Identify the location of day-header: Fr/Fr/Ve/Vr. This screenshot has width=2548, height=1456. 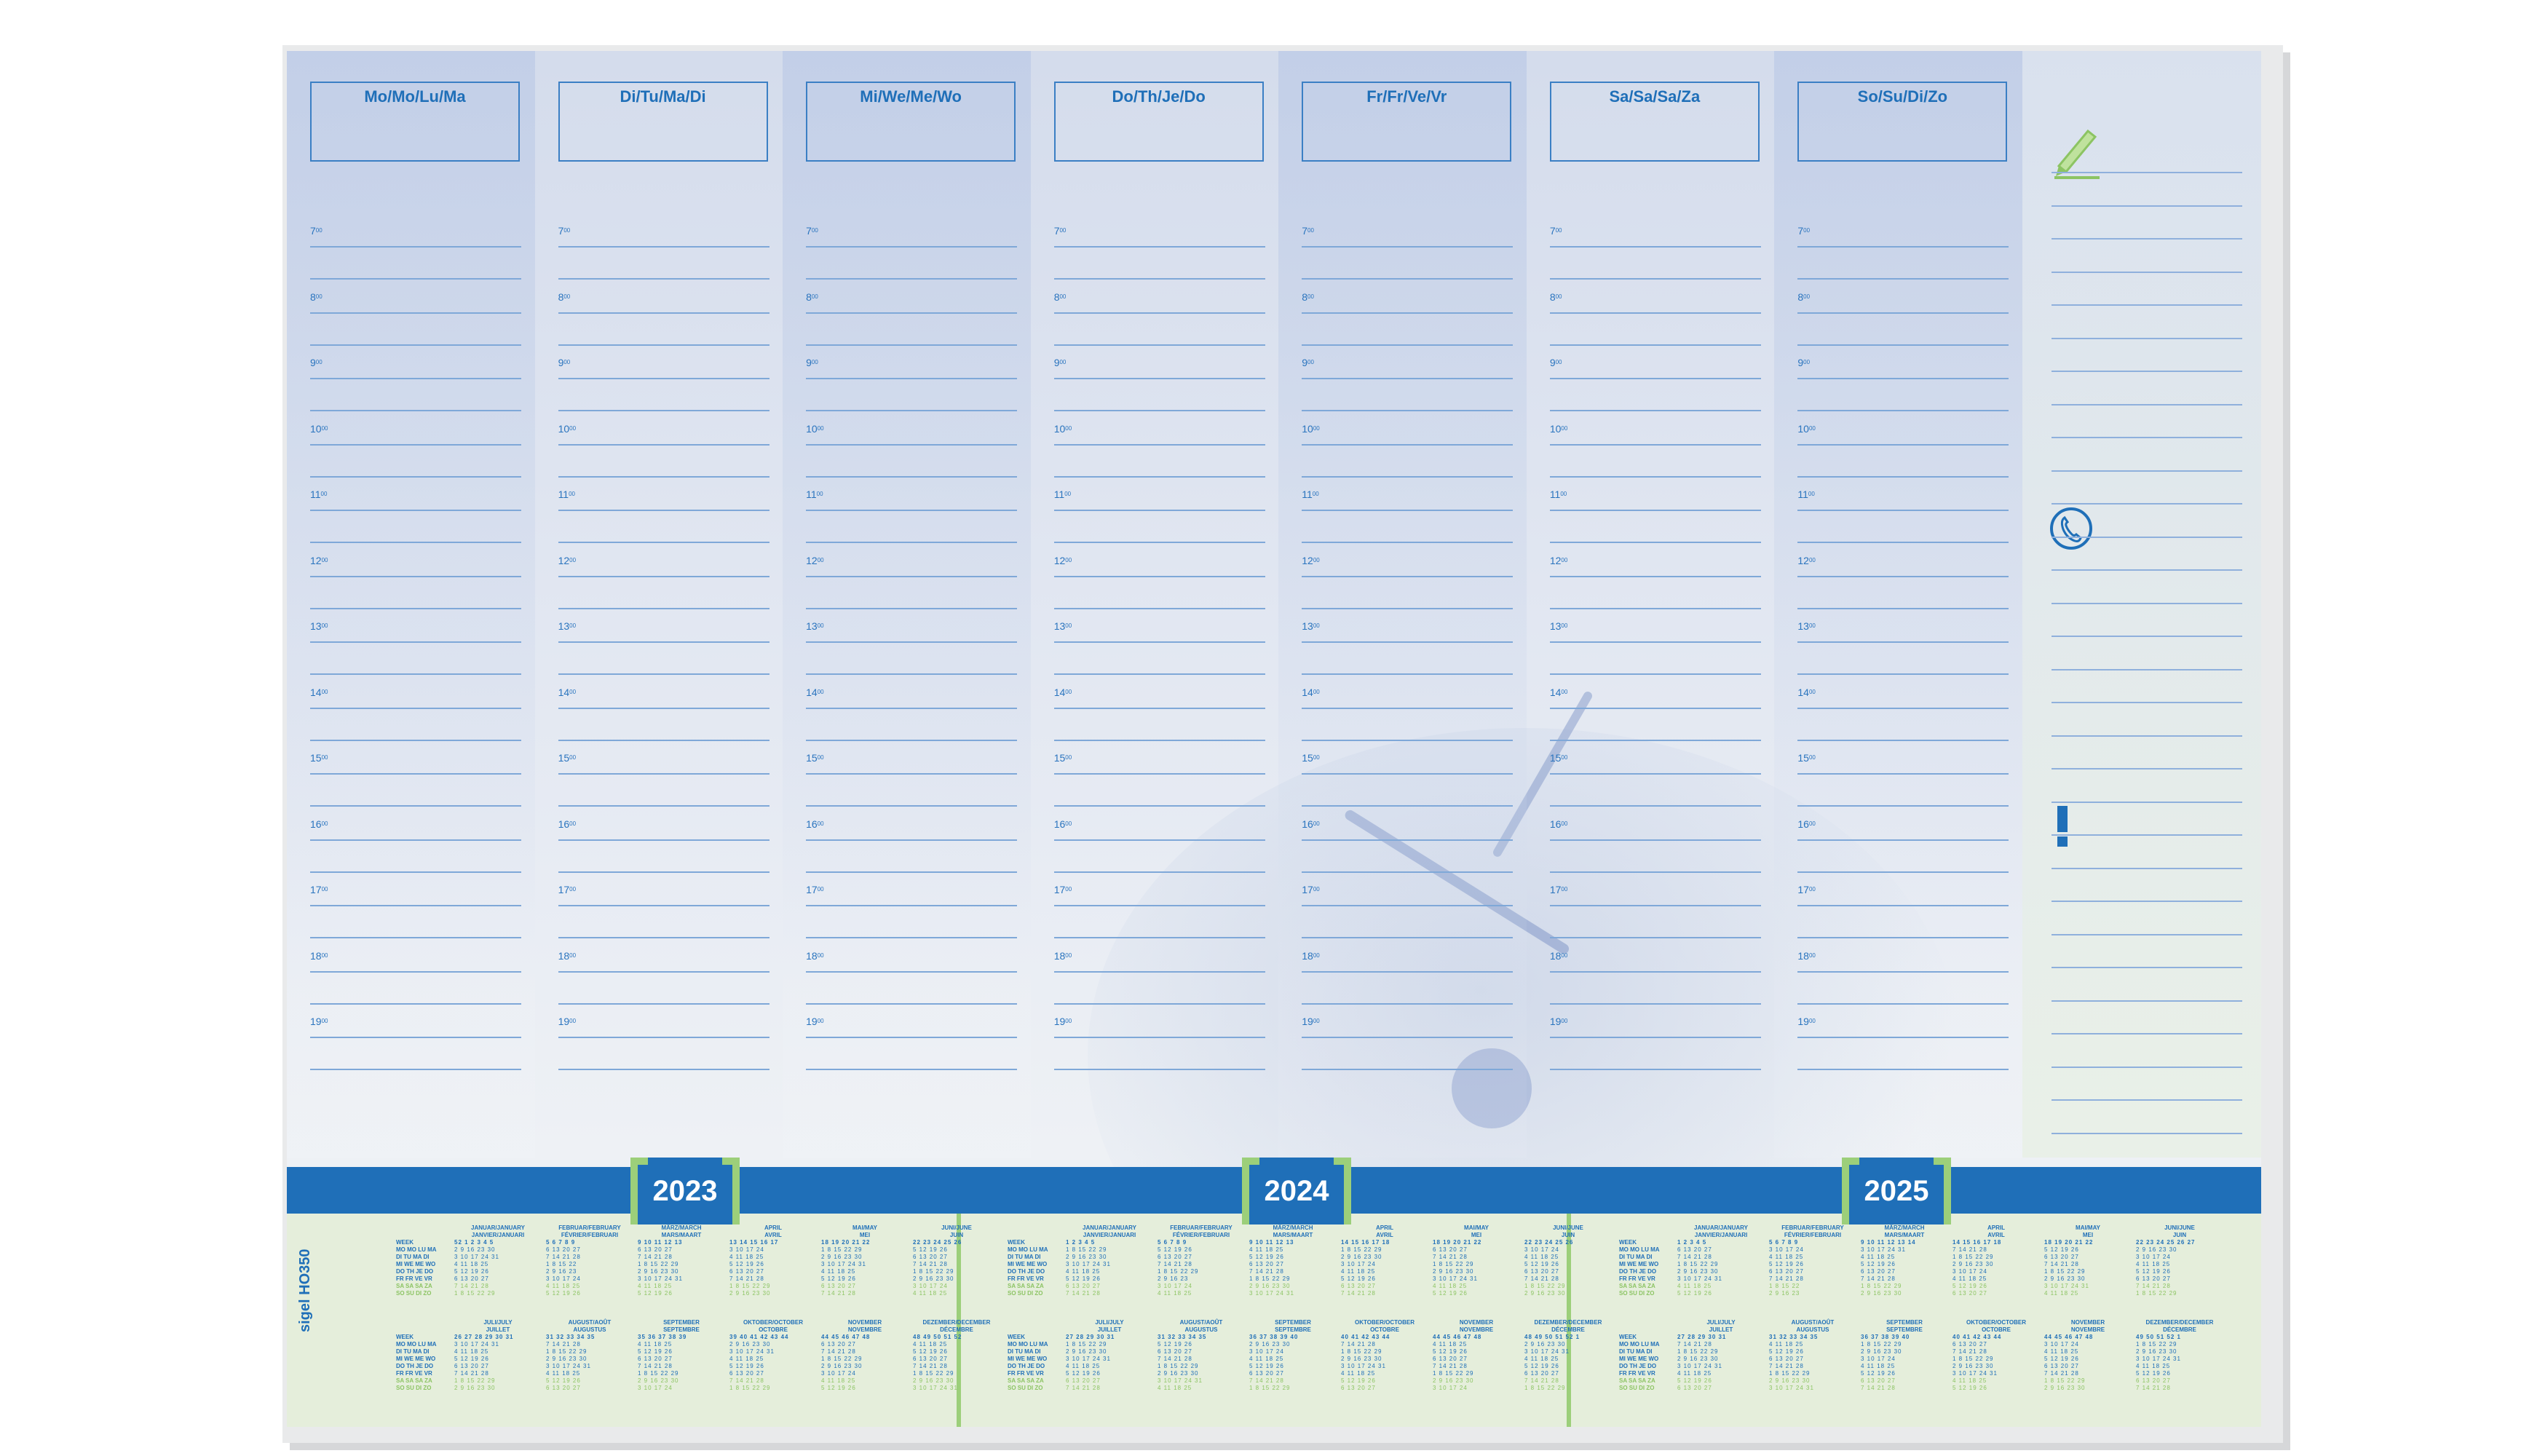
(1407, 122).